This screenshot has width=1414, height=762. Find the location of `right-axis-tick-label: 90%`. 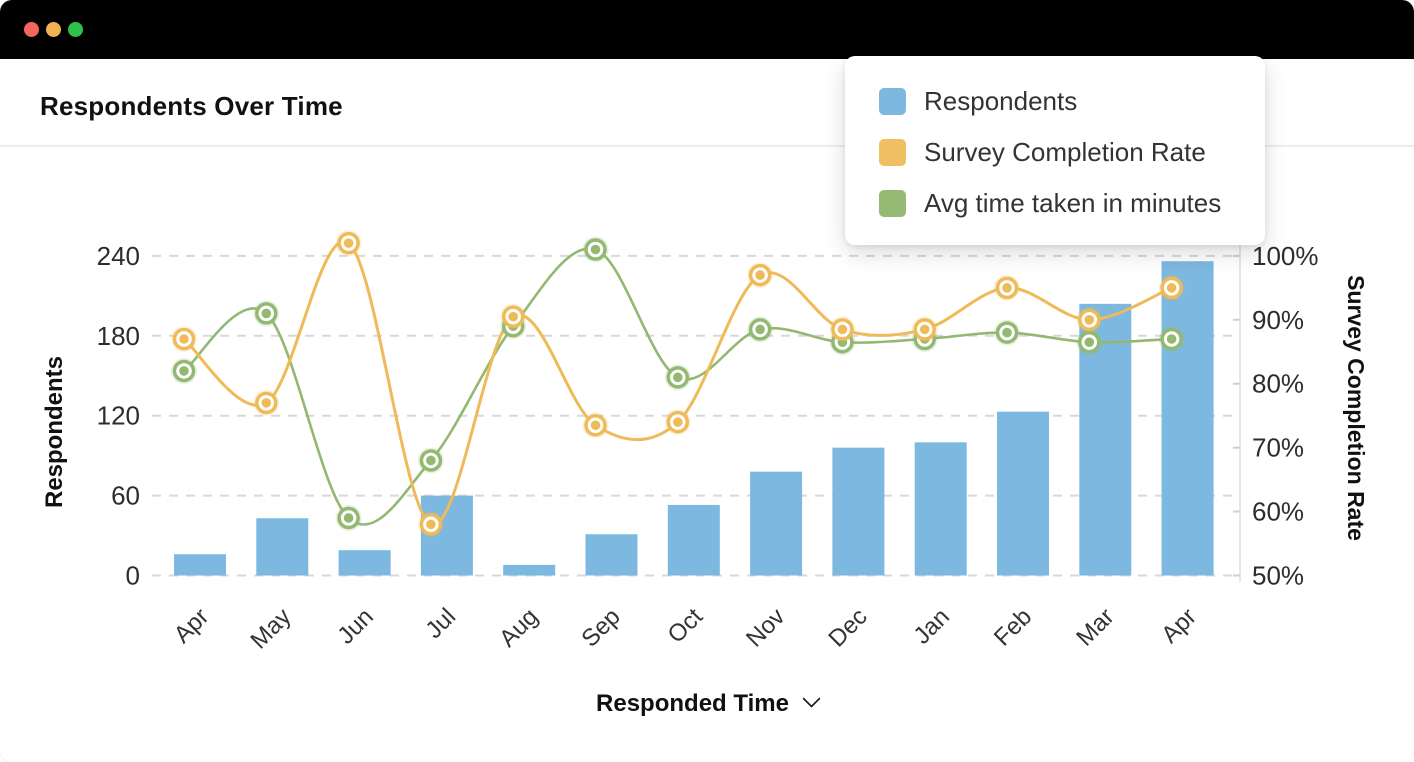

right-axis-tick-label: 90% is located at coordinates (1278, 320).